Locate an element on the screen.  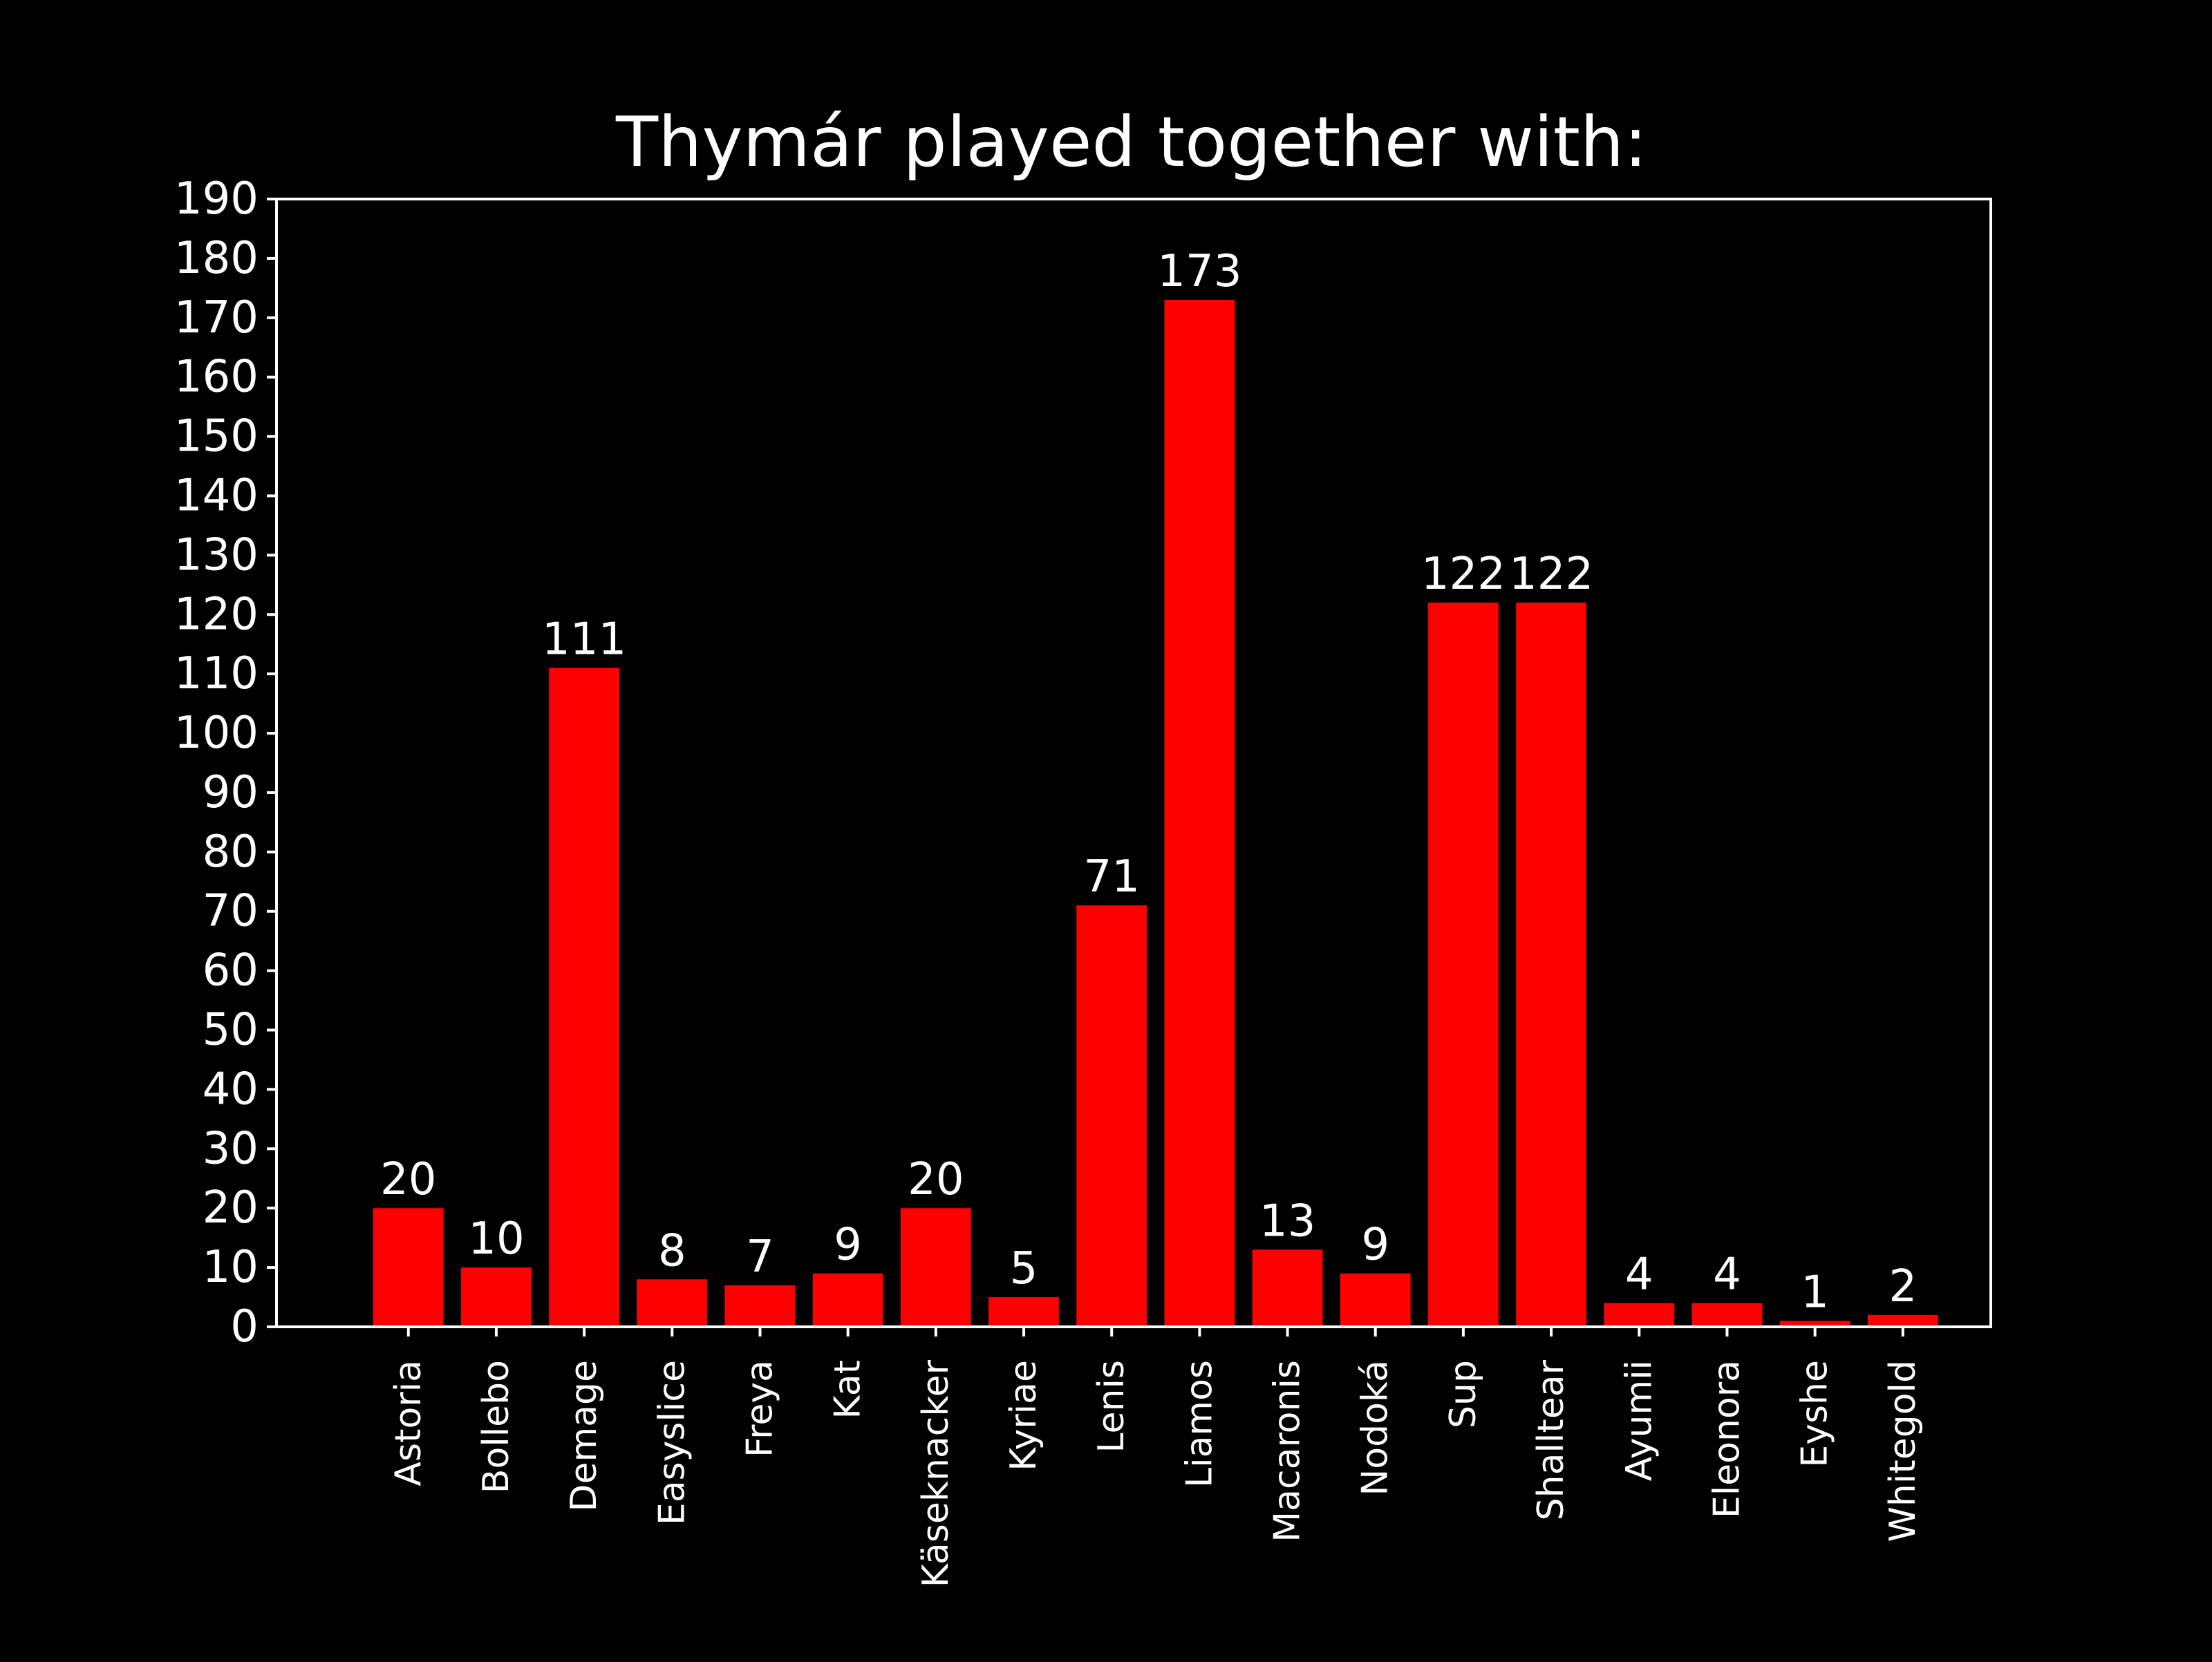
y-tick-label: 60 is located at coordinates (231, 971).